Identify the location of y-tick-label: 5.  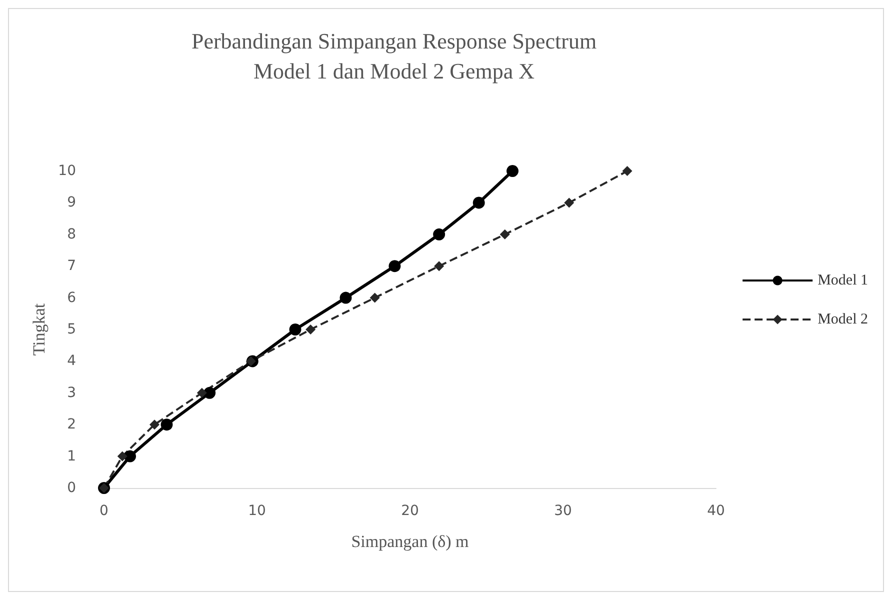
(71, 330).